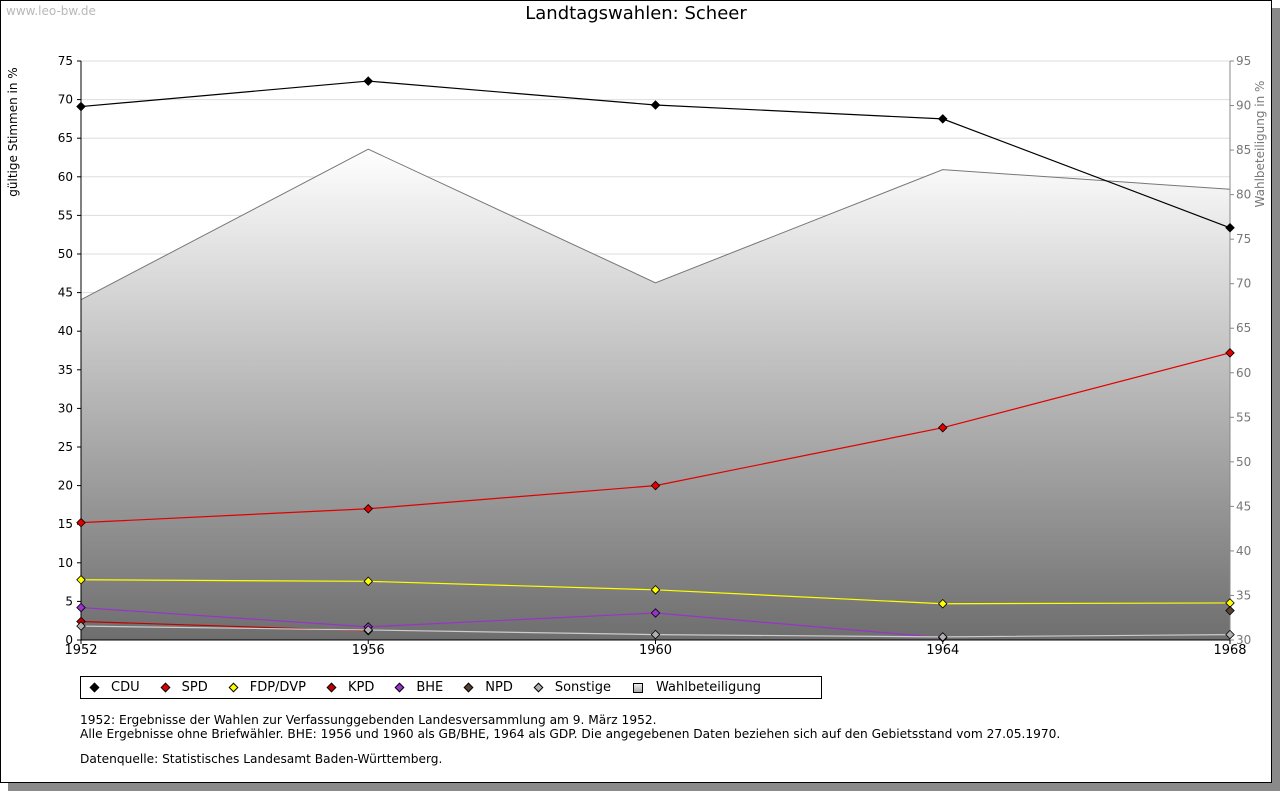 This screenshot has width=1280, height=791. I want to click on x-tick-label: 1952, so click(80, 650).